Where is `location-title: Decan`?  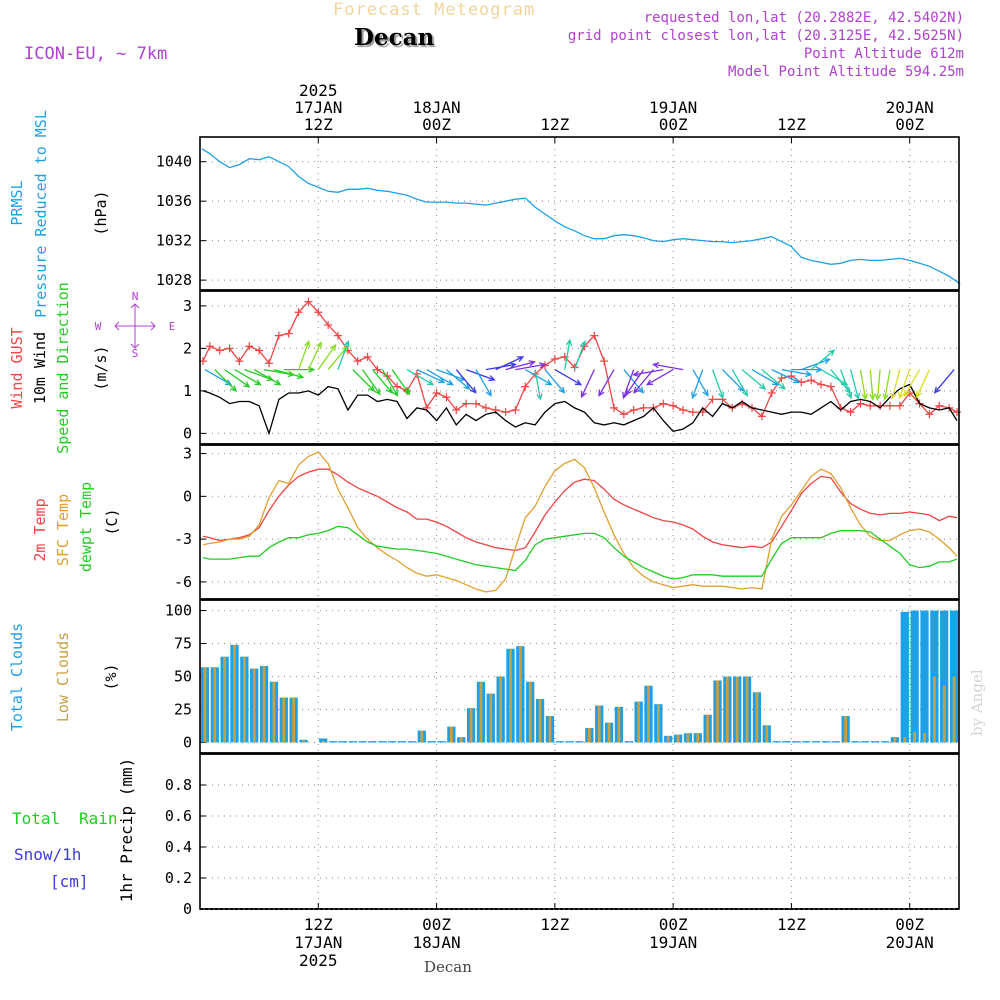 location-title: Decan is located at coordinates (394, 37).